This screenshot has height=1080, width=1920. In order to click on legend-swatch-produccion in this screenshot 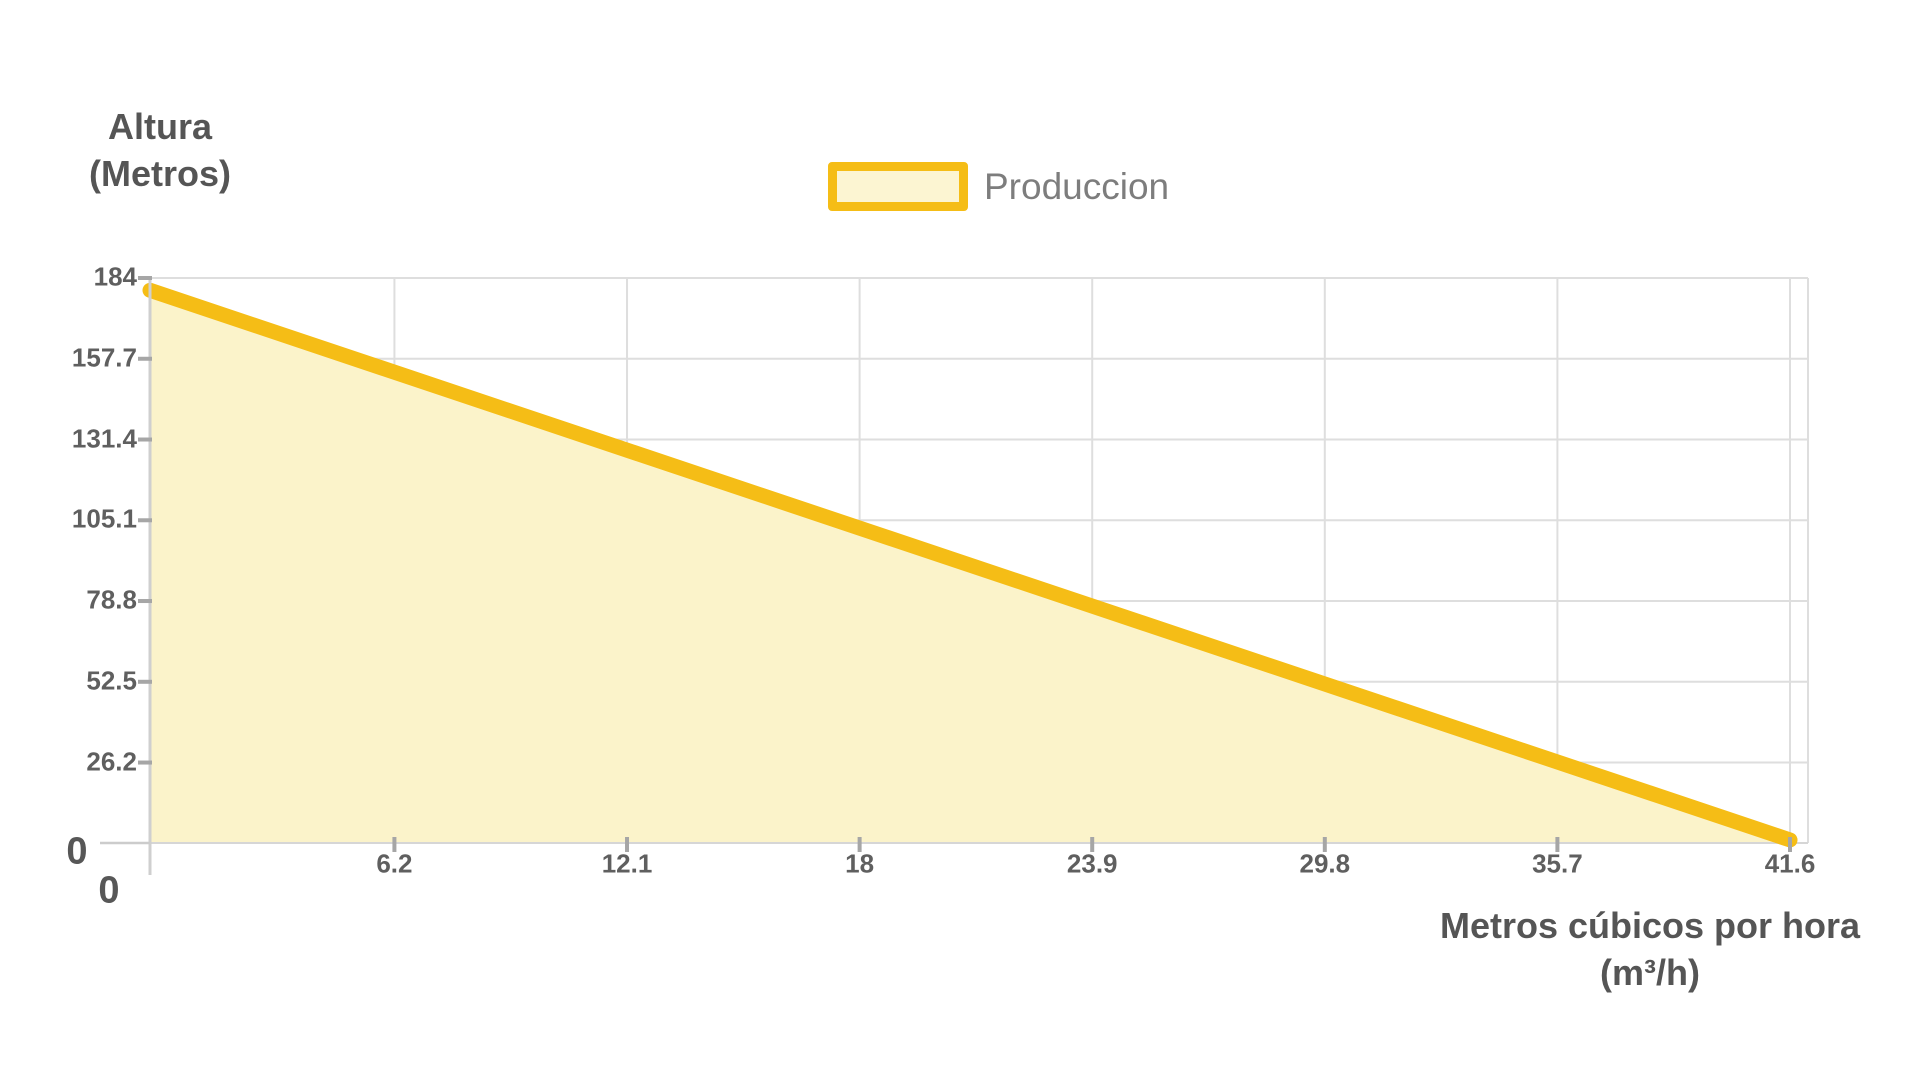, I will do `click(898, 186)`.